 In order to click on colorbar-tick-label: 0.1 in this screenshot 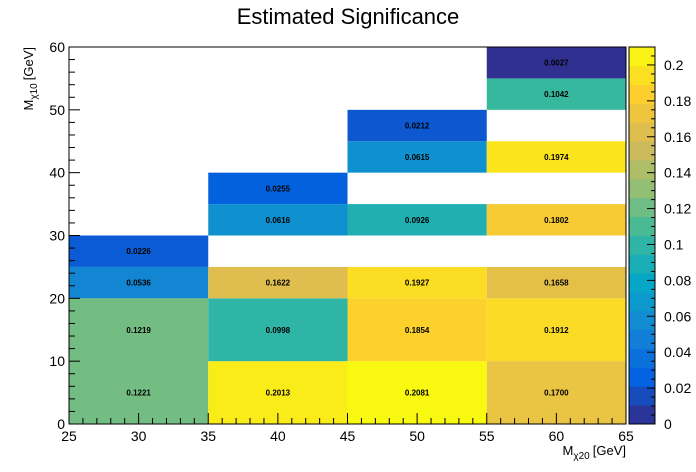, I will do `click(674, 244)`.